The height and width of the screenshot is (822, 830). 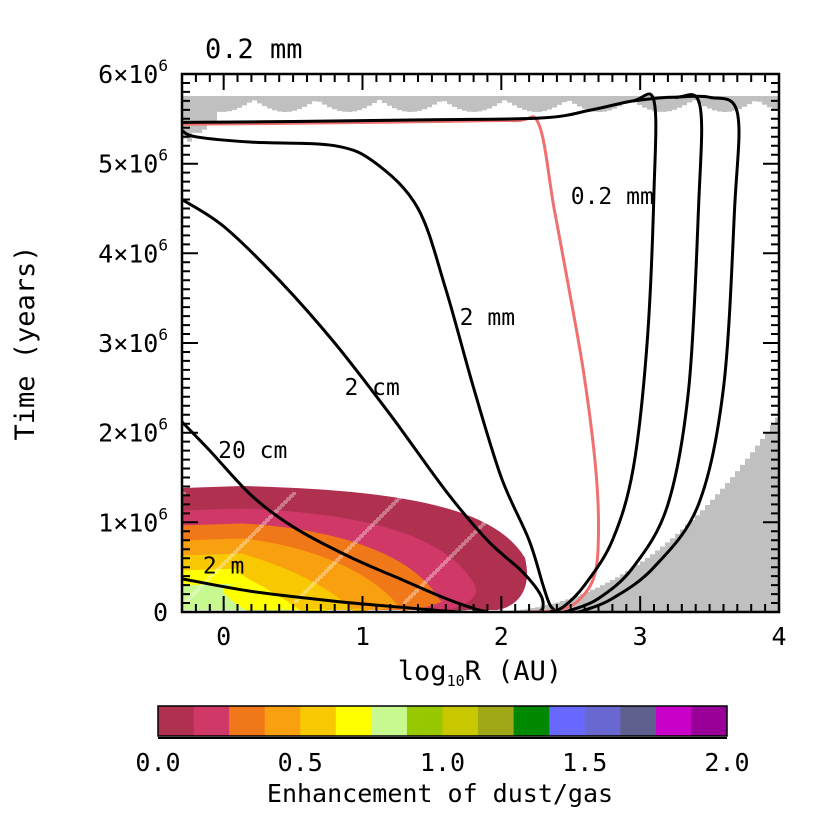 I want to click on curve-20-cm, so click(x=335, y=516).